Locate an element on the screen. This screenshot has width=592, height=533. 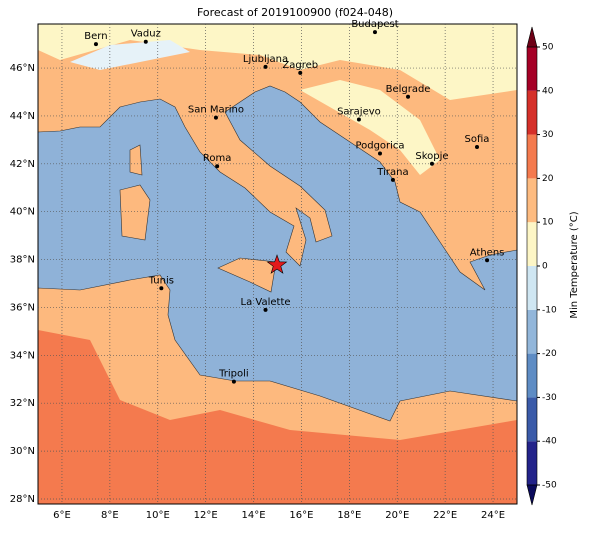
city-label: Athens is located at coordinates (487, 252).